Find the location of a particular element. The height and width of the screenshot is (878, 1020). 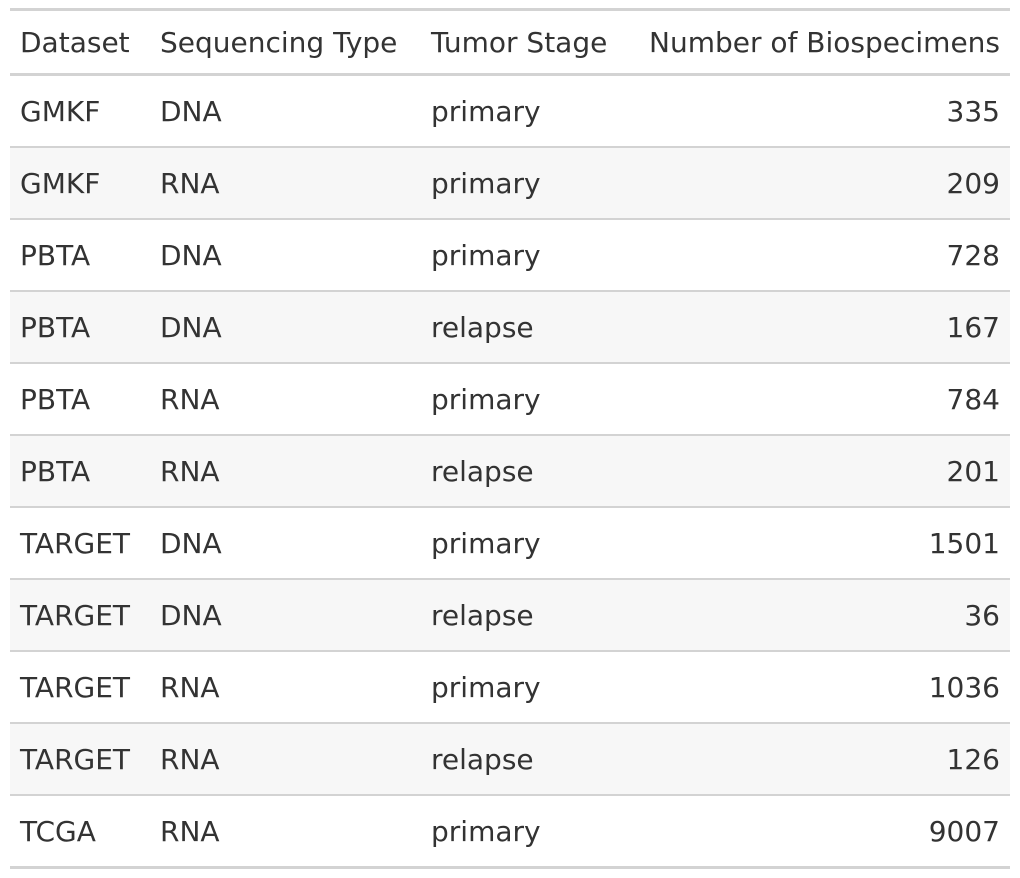

cell-number-of-biospecimens: 201 is located at coordinates (818, 470).